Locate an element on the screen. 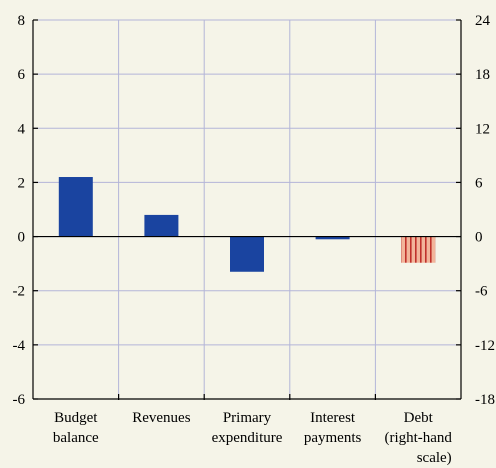 The width and height of the screenshot is (496, 468). left-tick-label: 6 is located at coordinates (22, 75).